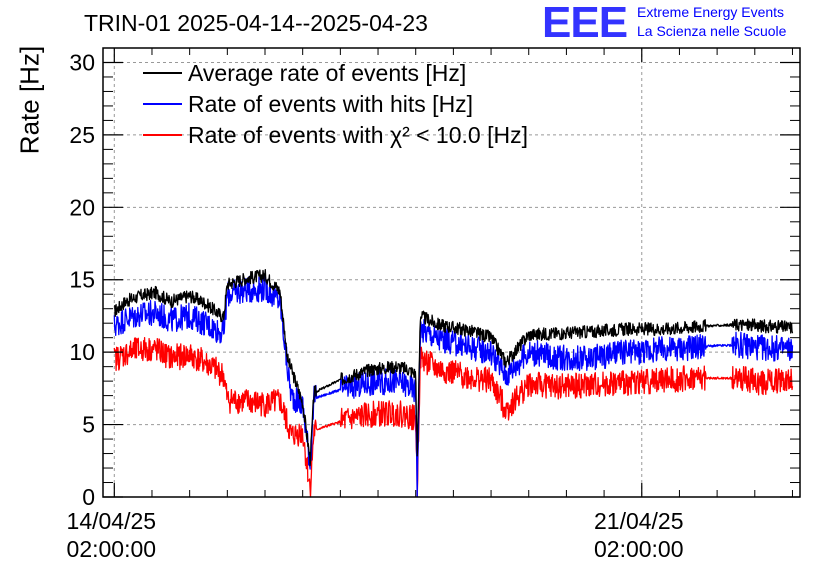 The height and width of the screenshot is (572, 836). I want to click on x-tick-label: 14/04/25, so click(112, 521).